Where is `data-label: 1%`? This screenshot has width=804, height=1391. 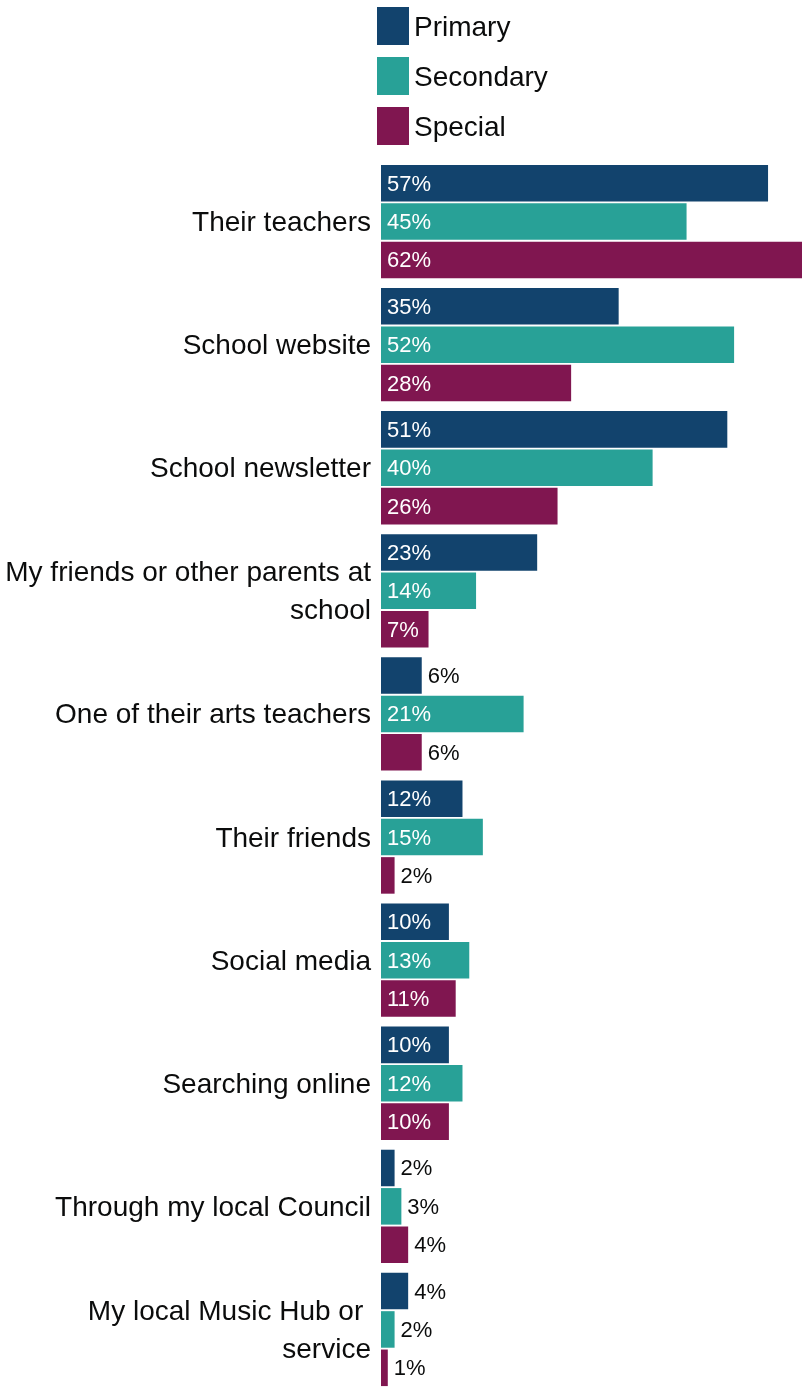 data-label: 1% is located at coordinates (409, 1368).